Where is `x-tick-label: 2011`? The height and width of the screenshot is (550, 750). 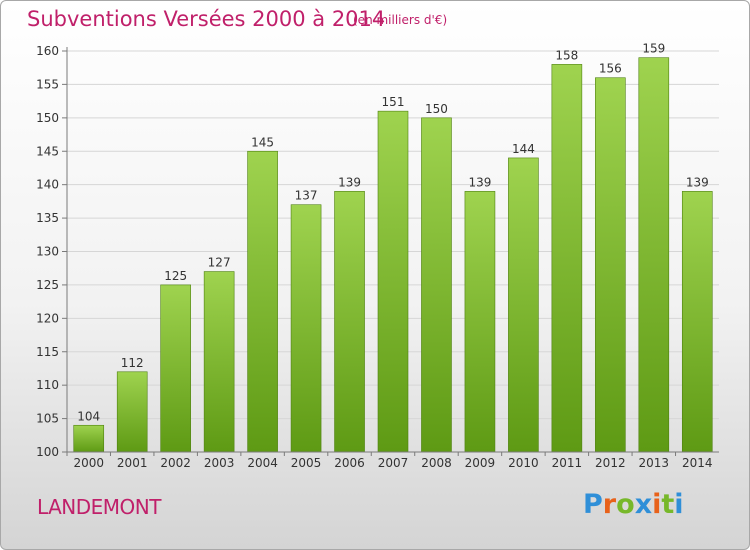 x-tick-label: 2011 is located at coordinates (567, 463).